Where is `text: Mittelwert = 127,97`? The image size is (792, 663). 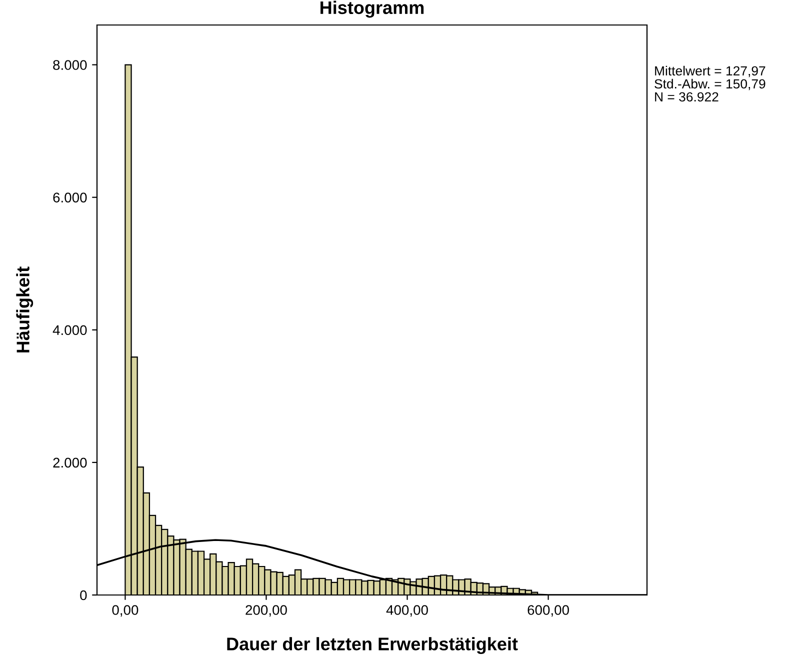
text: Mittelwert = 127,97 is located at coordinates (710, 72).